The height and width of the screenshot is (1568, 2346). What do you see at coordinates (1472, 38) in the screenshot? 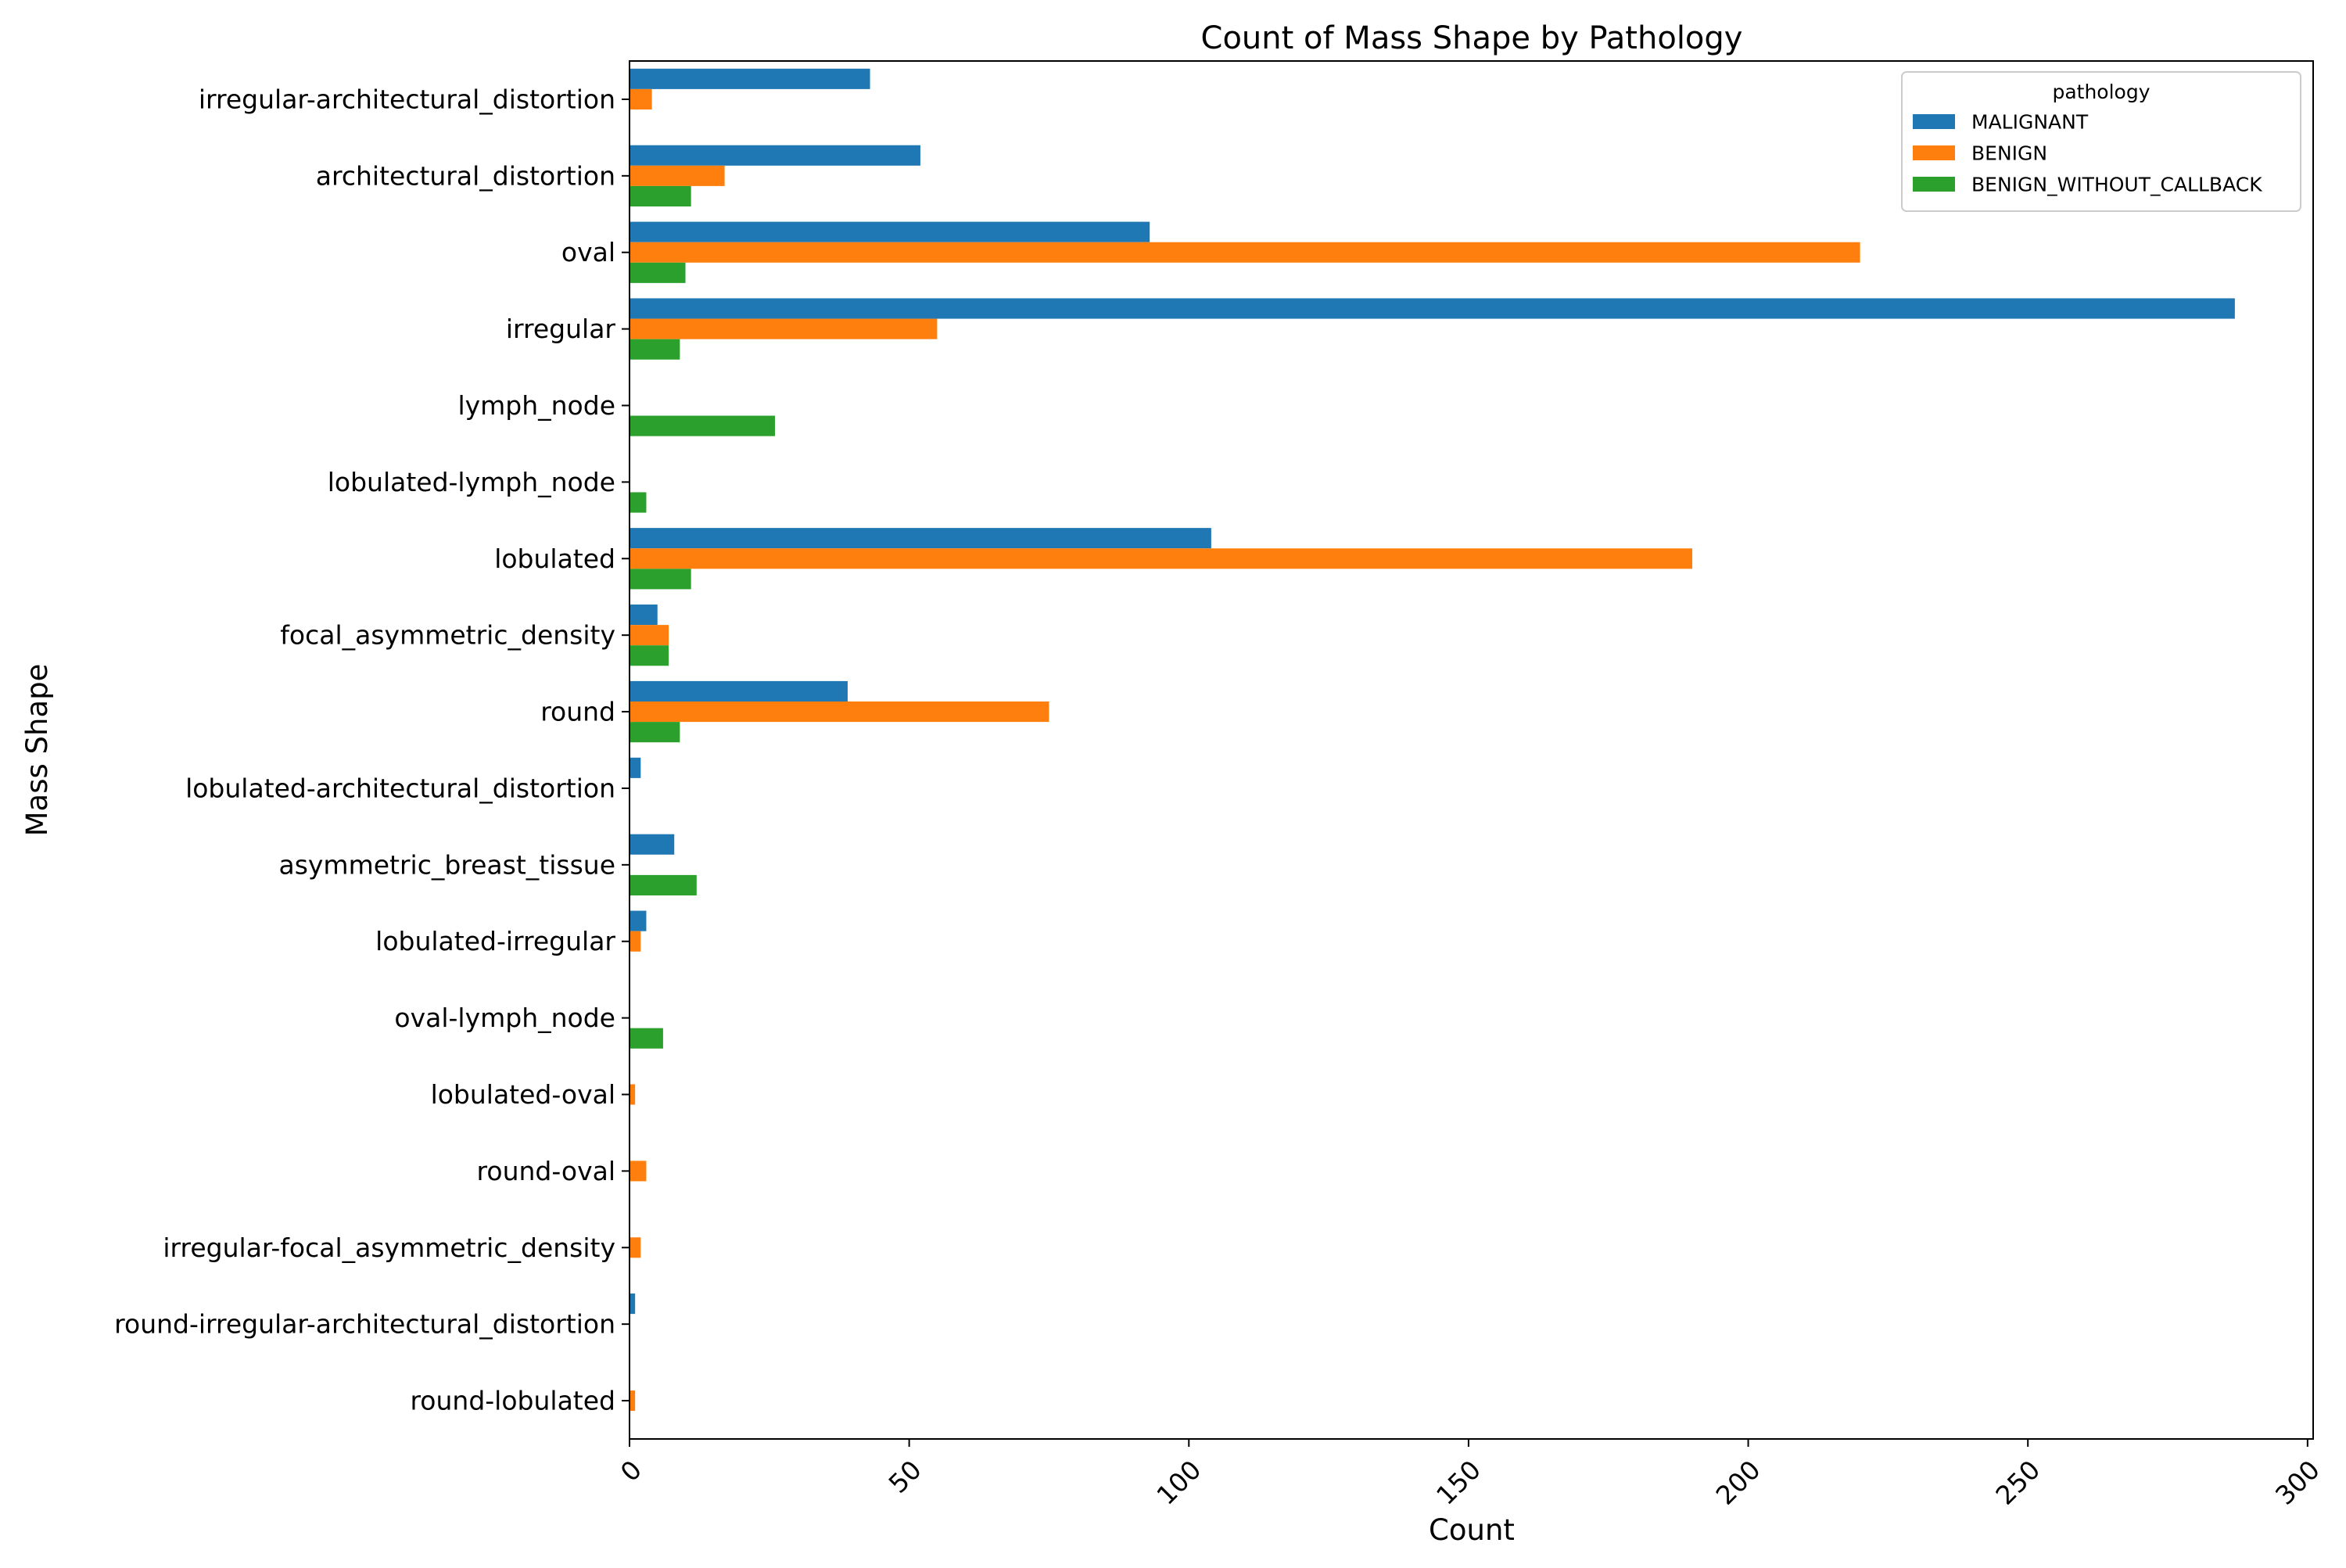
I see `chart-title: Count of Mass Shape by Pathology` at bounding box center [1472, 38].